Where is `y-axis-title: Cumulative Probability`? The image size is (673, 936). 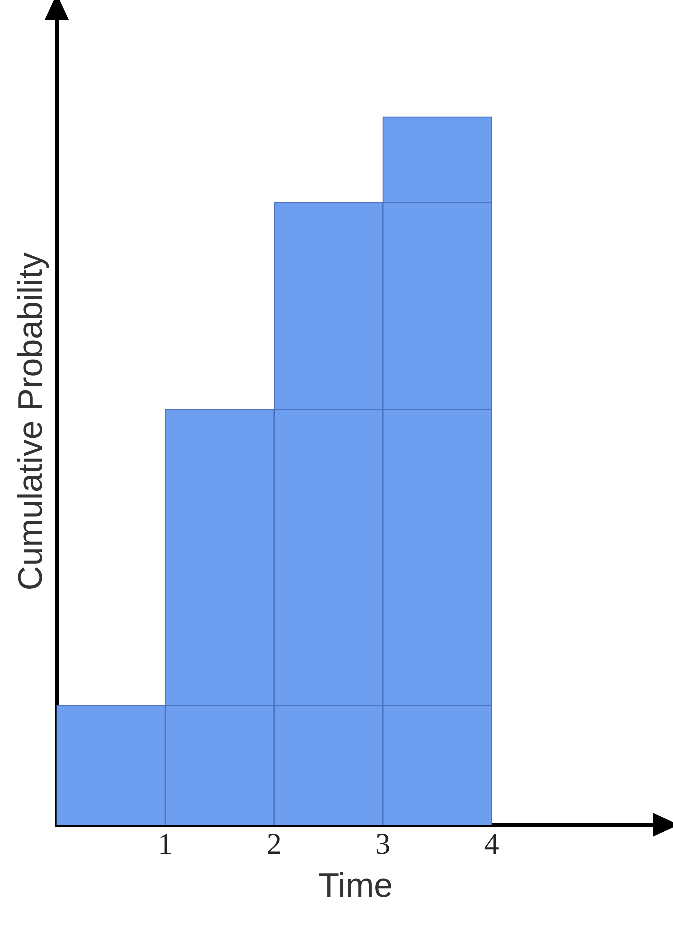
y-axis-title: Cumulative Probability is located at coordinates (31, 421).